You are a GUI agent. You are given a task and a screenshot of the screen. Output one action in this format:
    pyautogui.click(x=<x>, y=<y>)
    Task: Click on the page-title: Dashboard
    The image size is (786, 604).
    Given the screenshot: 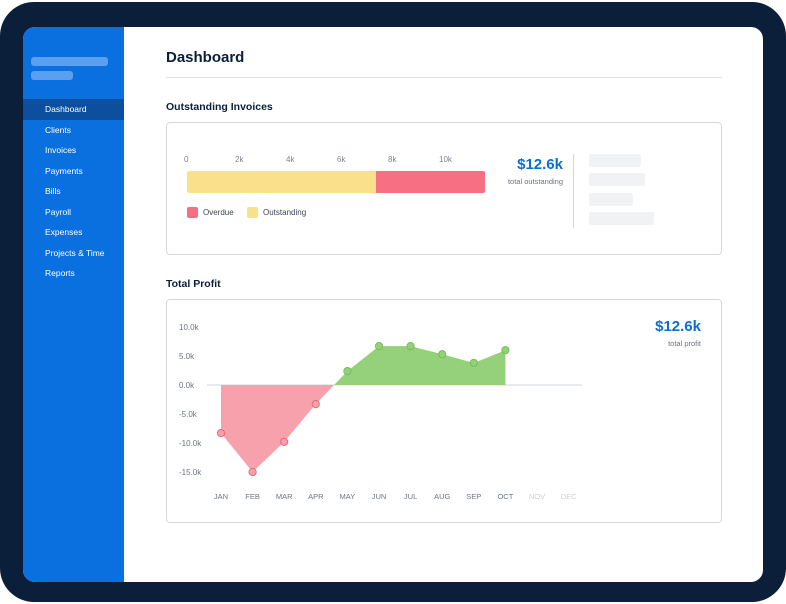 What is the action you would take?
    pyautogui.click(x=205, y=57)
    